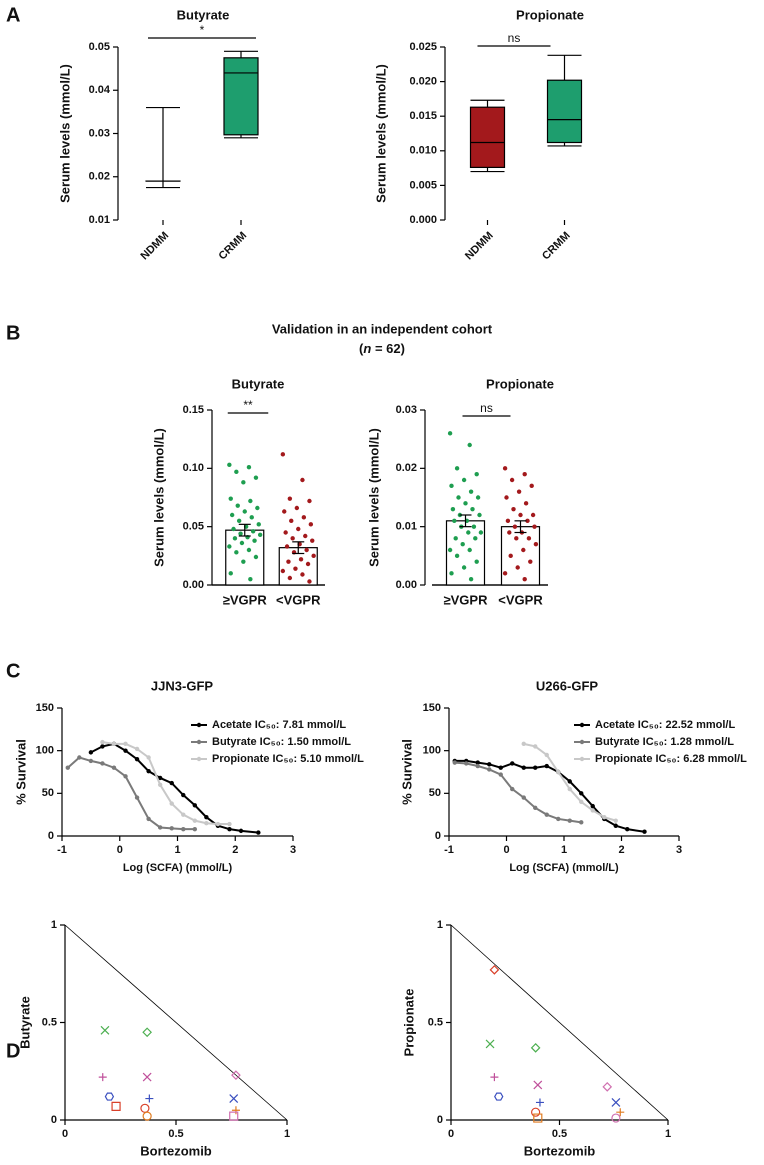 Image resolution: width=764 pixels, height=1165 pixels. Describe the element at coordinates (582, 742) in the screenshot. I see `legend-marker` at that location.